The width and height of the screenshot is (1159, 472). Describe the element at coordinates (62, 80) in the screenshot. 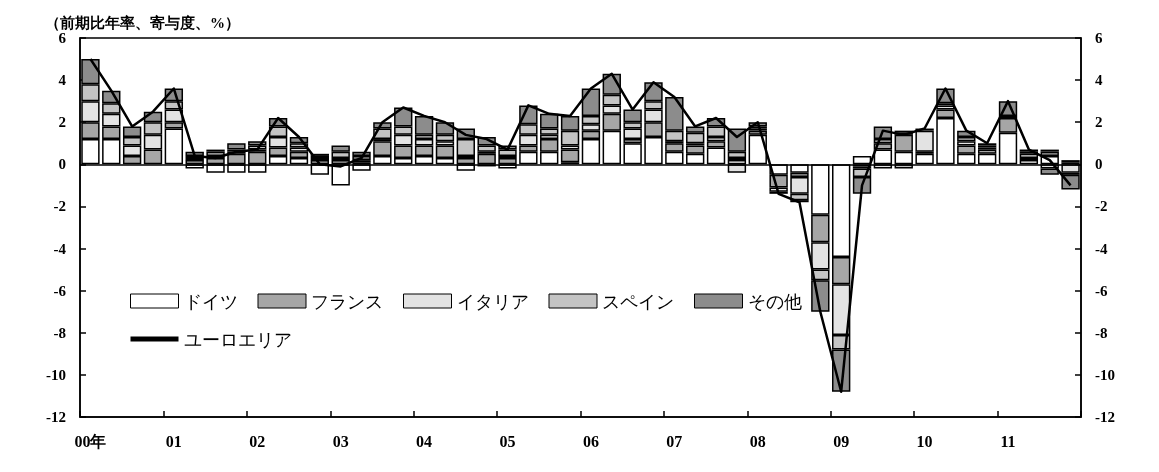

I see `y-tick-label: 4` at that location.